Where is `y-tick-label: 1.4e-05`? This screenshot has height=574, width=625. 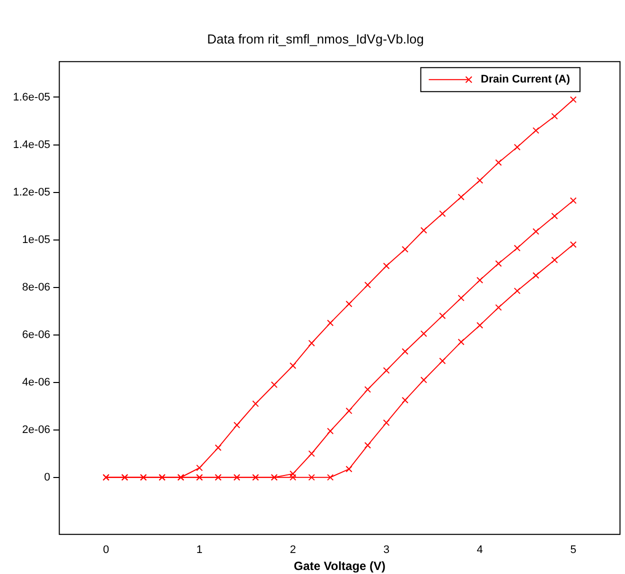 y-tick-label: 1.4e-05 is located at coordinates (31, 144).